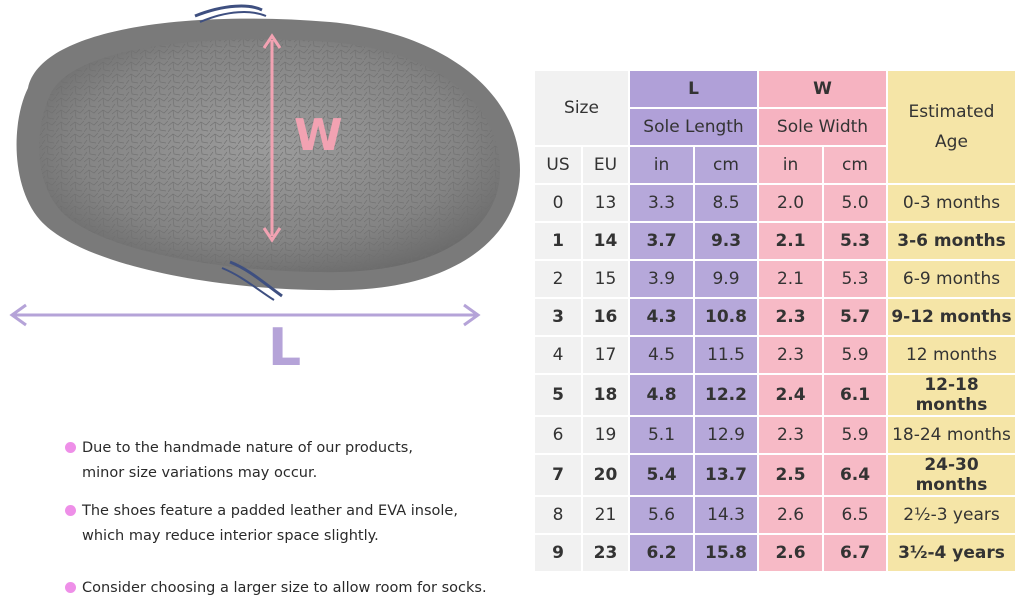 The width and height of the screenshot is (1024, 597). Describe the element at coordinates (581, 108) in the screenshot. I see `size-header: Size` at that location.